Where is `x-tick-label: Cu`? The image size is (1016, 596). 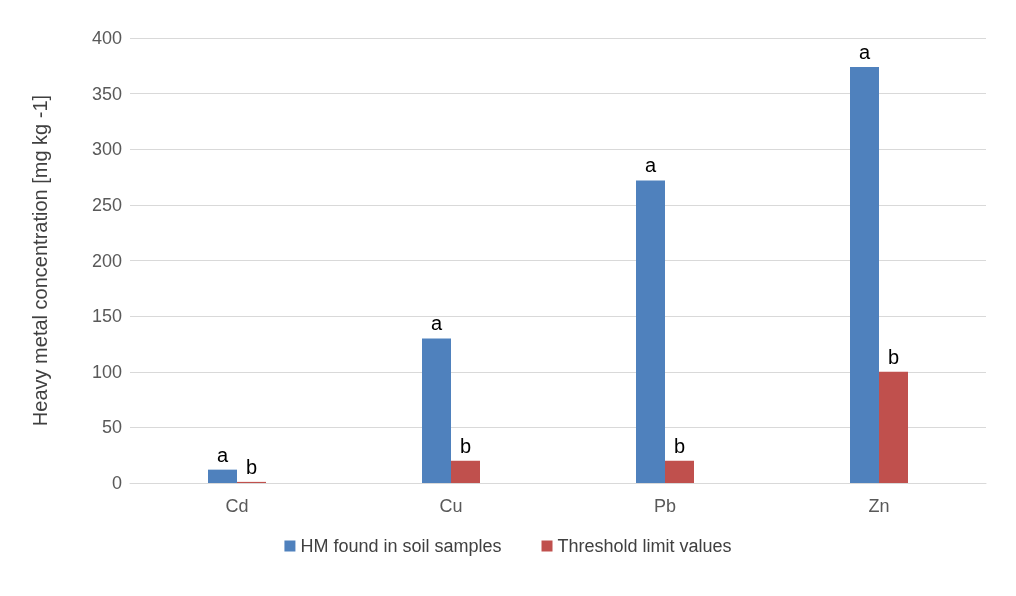 x-tick-label: Cu is located at coordinates (451, 506).